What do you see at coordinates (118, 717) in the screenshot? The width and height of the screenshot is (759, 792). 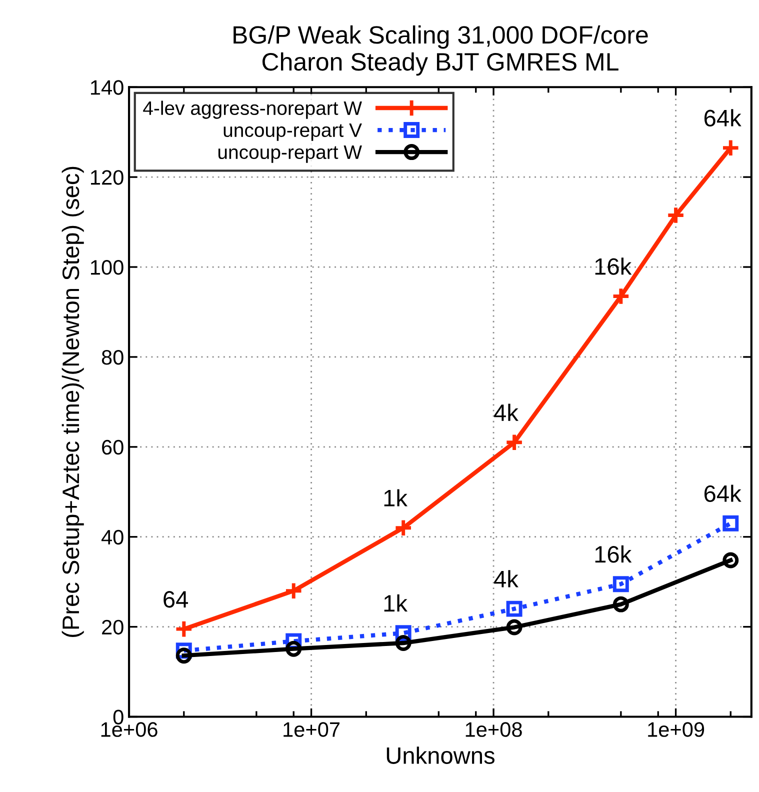 I see `y-tick-label: 0` at bounding box center [118, 717].